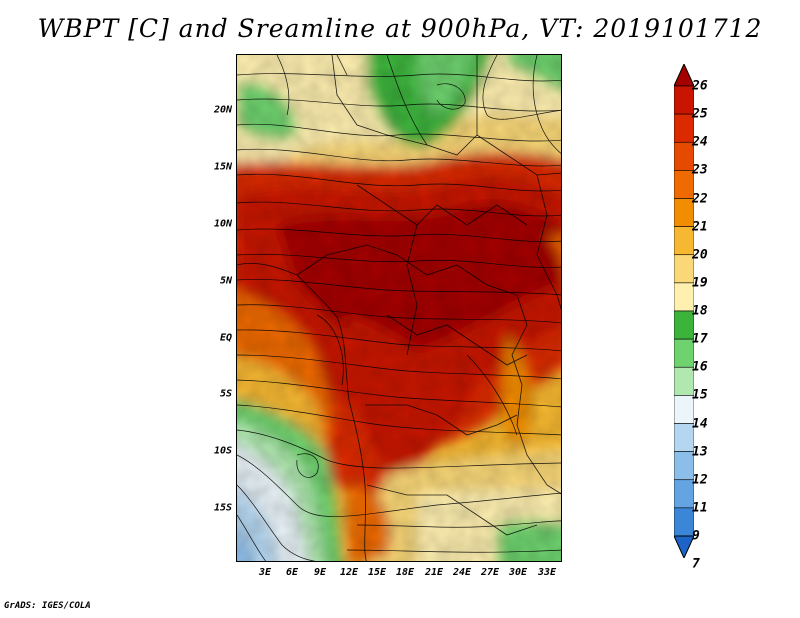 This screenshot has height=618, width=800. I want to click on lon-label-15e: 15E, so click(377, 572).